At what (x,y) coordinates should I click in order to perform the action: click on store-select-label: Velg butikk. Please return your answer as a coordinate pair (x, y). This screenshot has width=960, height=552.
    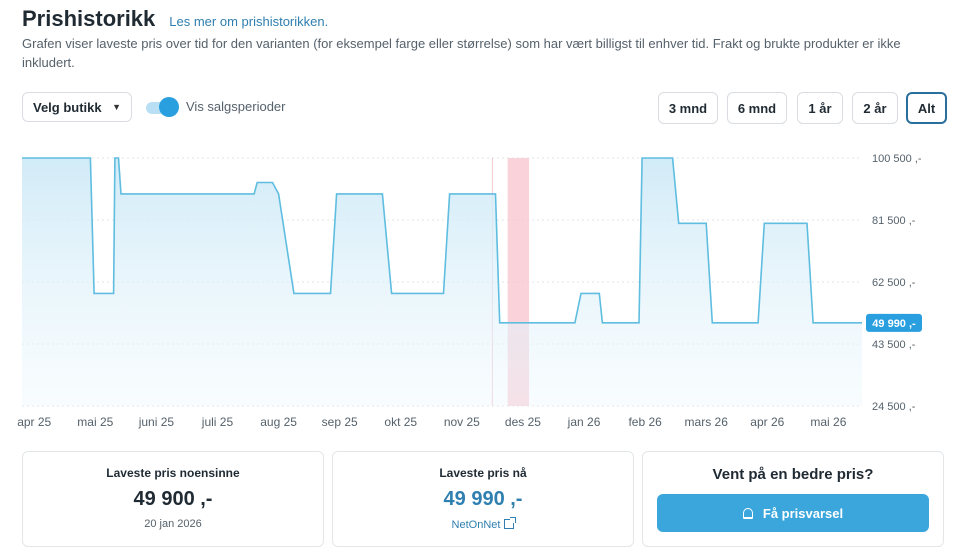
    Looking at the image, I should click on (67, 107).